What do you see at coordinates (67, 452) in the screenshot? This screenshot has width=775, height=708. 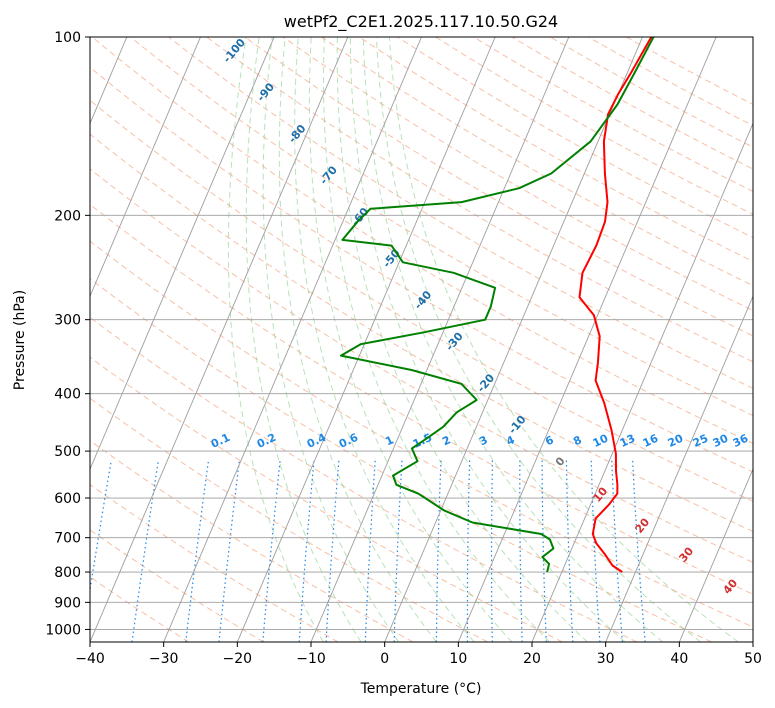 I see `y-tick-label: 500` at bounding box center [67, 452].